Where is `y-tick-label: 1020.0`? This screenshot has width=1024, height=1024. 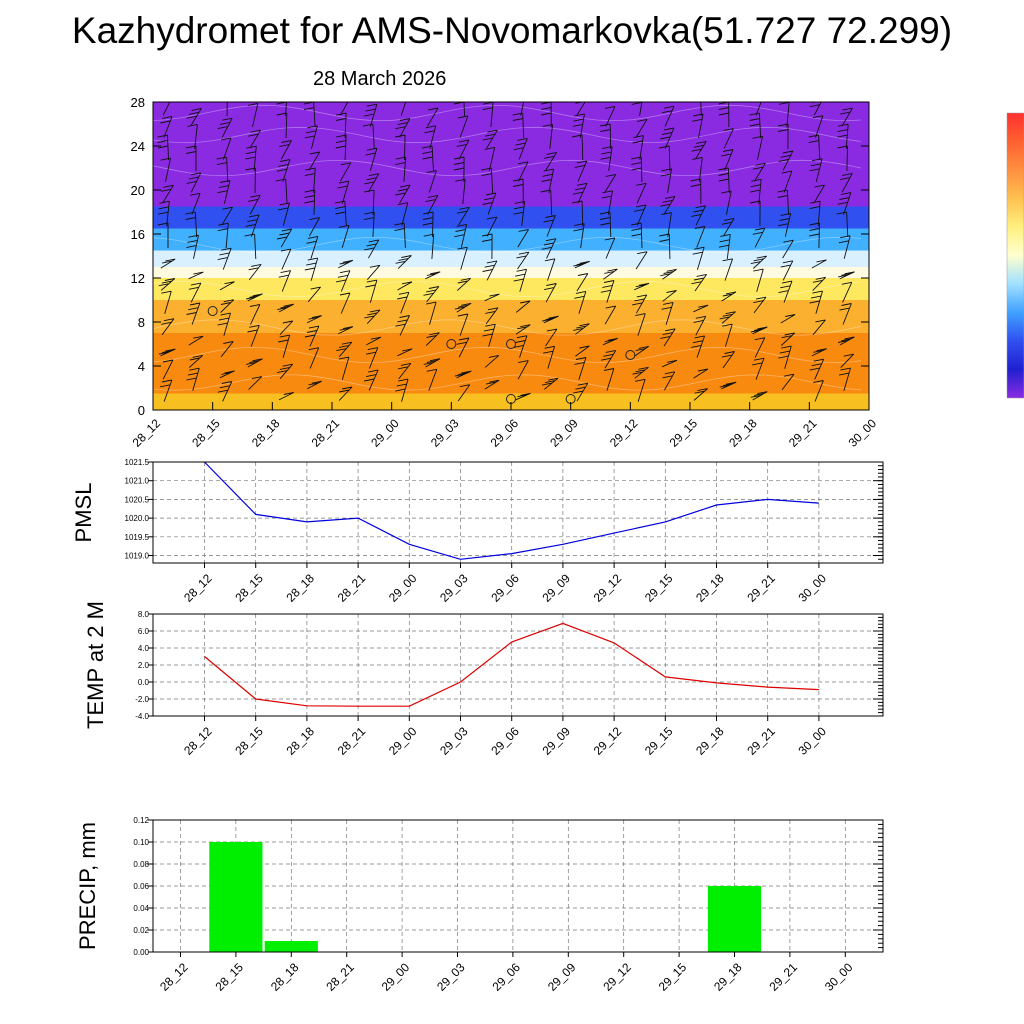 y-tick-label: 1020.0 is located at coordinates (137, 518).